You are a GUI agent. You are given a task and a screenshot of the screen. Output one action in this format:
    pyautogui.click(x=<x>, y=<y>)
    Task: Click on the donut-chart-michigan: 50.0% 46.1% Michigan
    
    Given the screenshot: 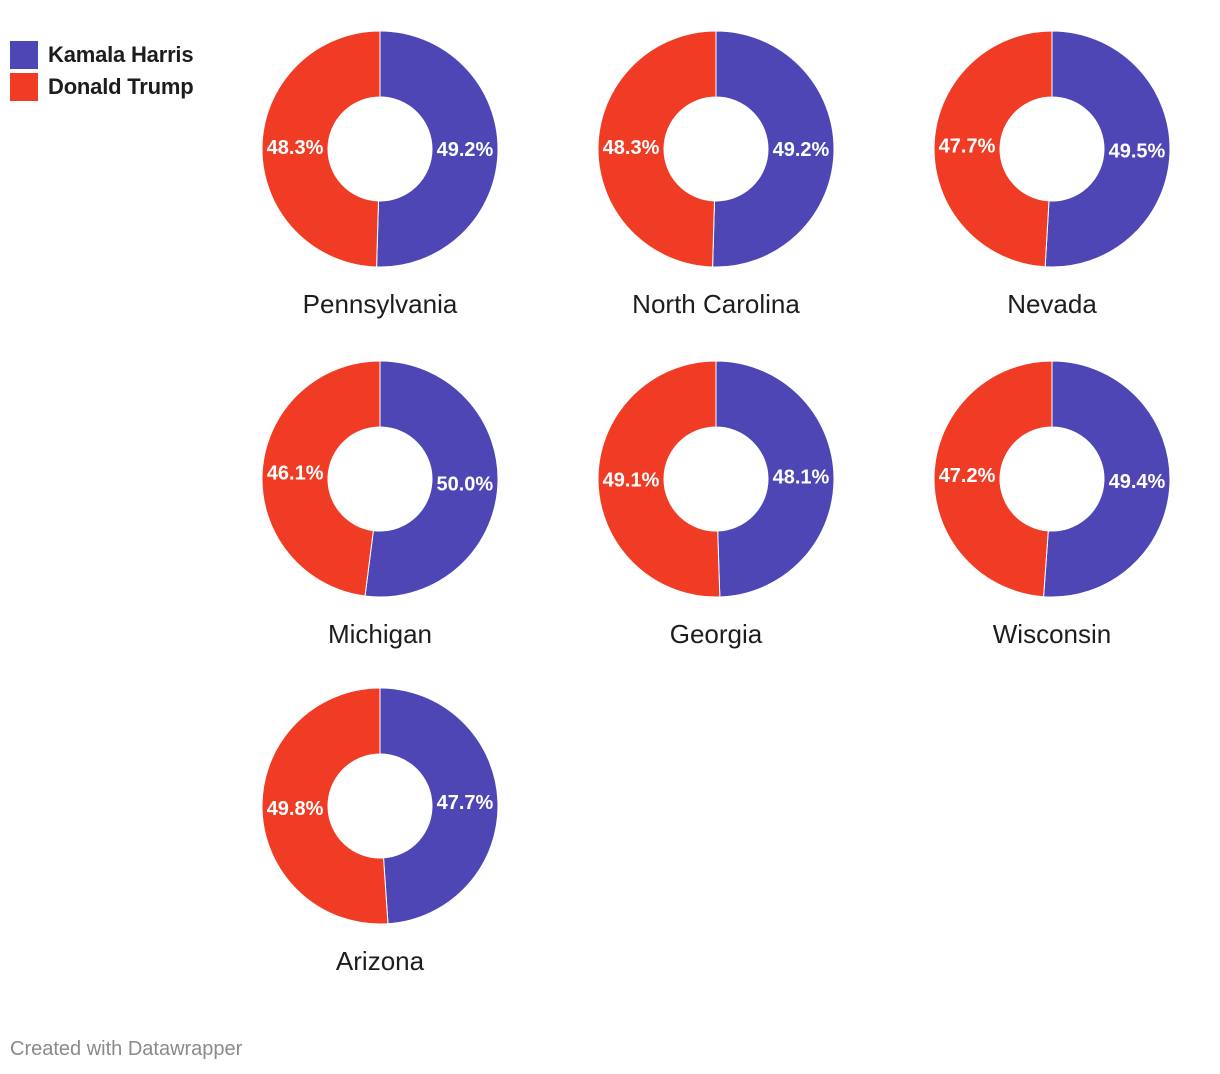 What is the action you would take?
    pyautogui.click(x=380, y=504)
    